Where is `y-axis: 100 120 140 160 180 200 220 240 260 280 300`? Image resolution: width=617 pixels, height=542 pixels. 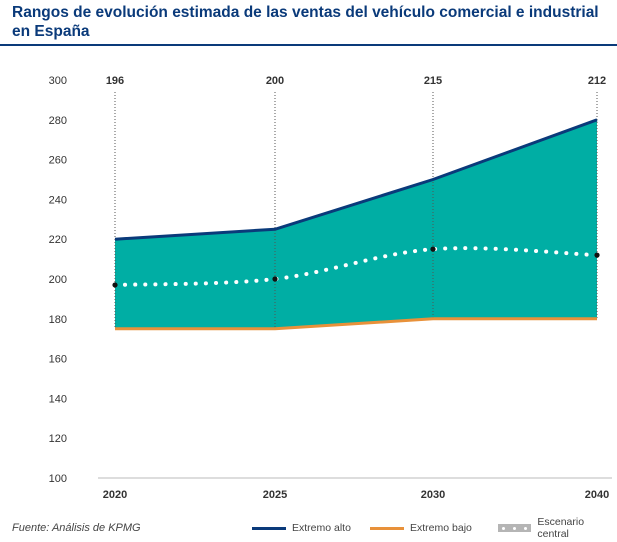
y-axis: 100 120 140 160 180 200 220 240 260 280 300 is located at coordinates (58, 280).